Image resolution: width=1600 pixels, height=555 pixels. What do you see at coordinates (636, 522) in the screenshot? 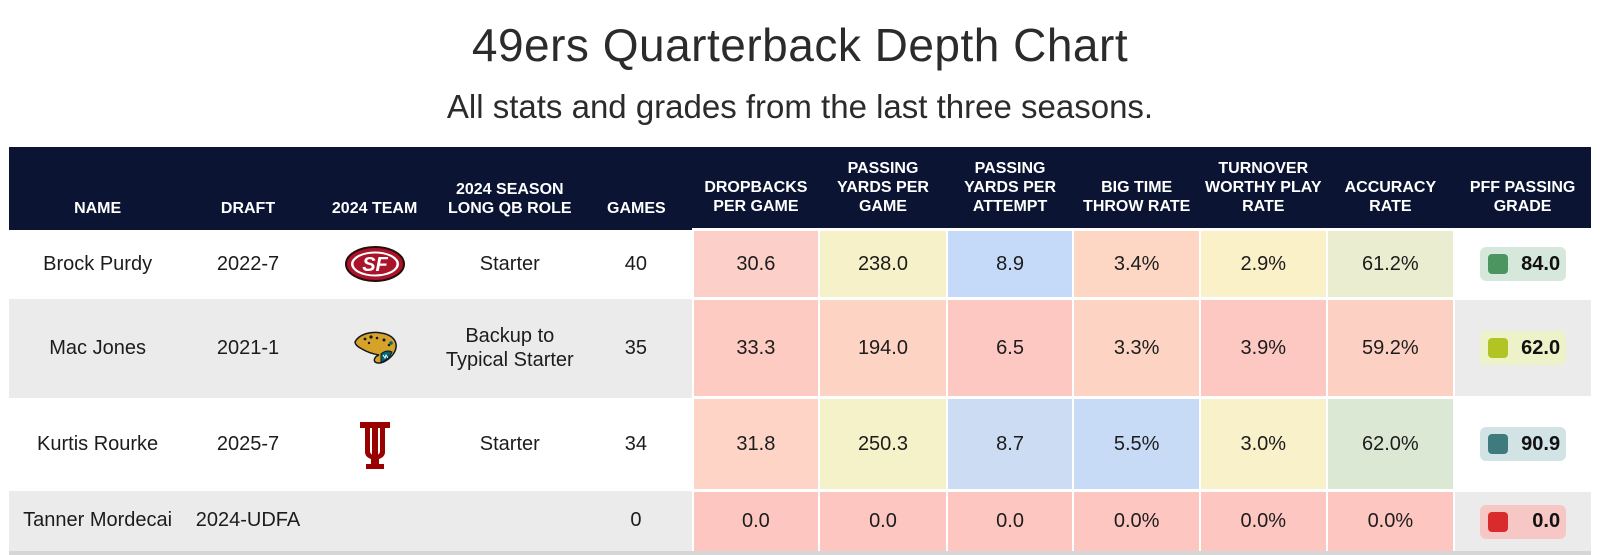
I see `games-cell: 0` at bounding box center [636, 522].